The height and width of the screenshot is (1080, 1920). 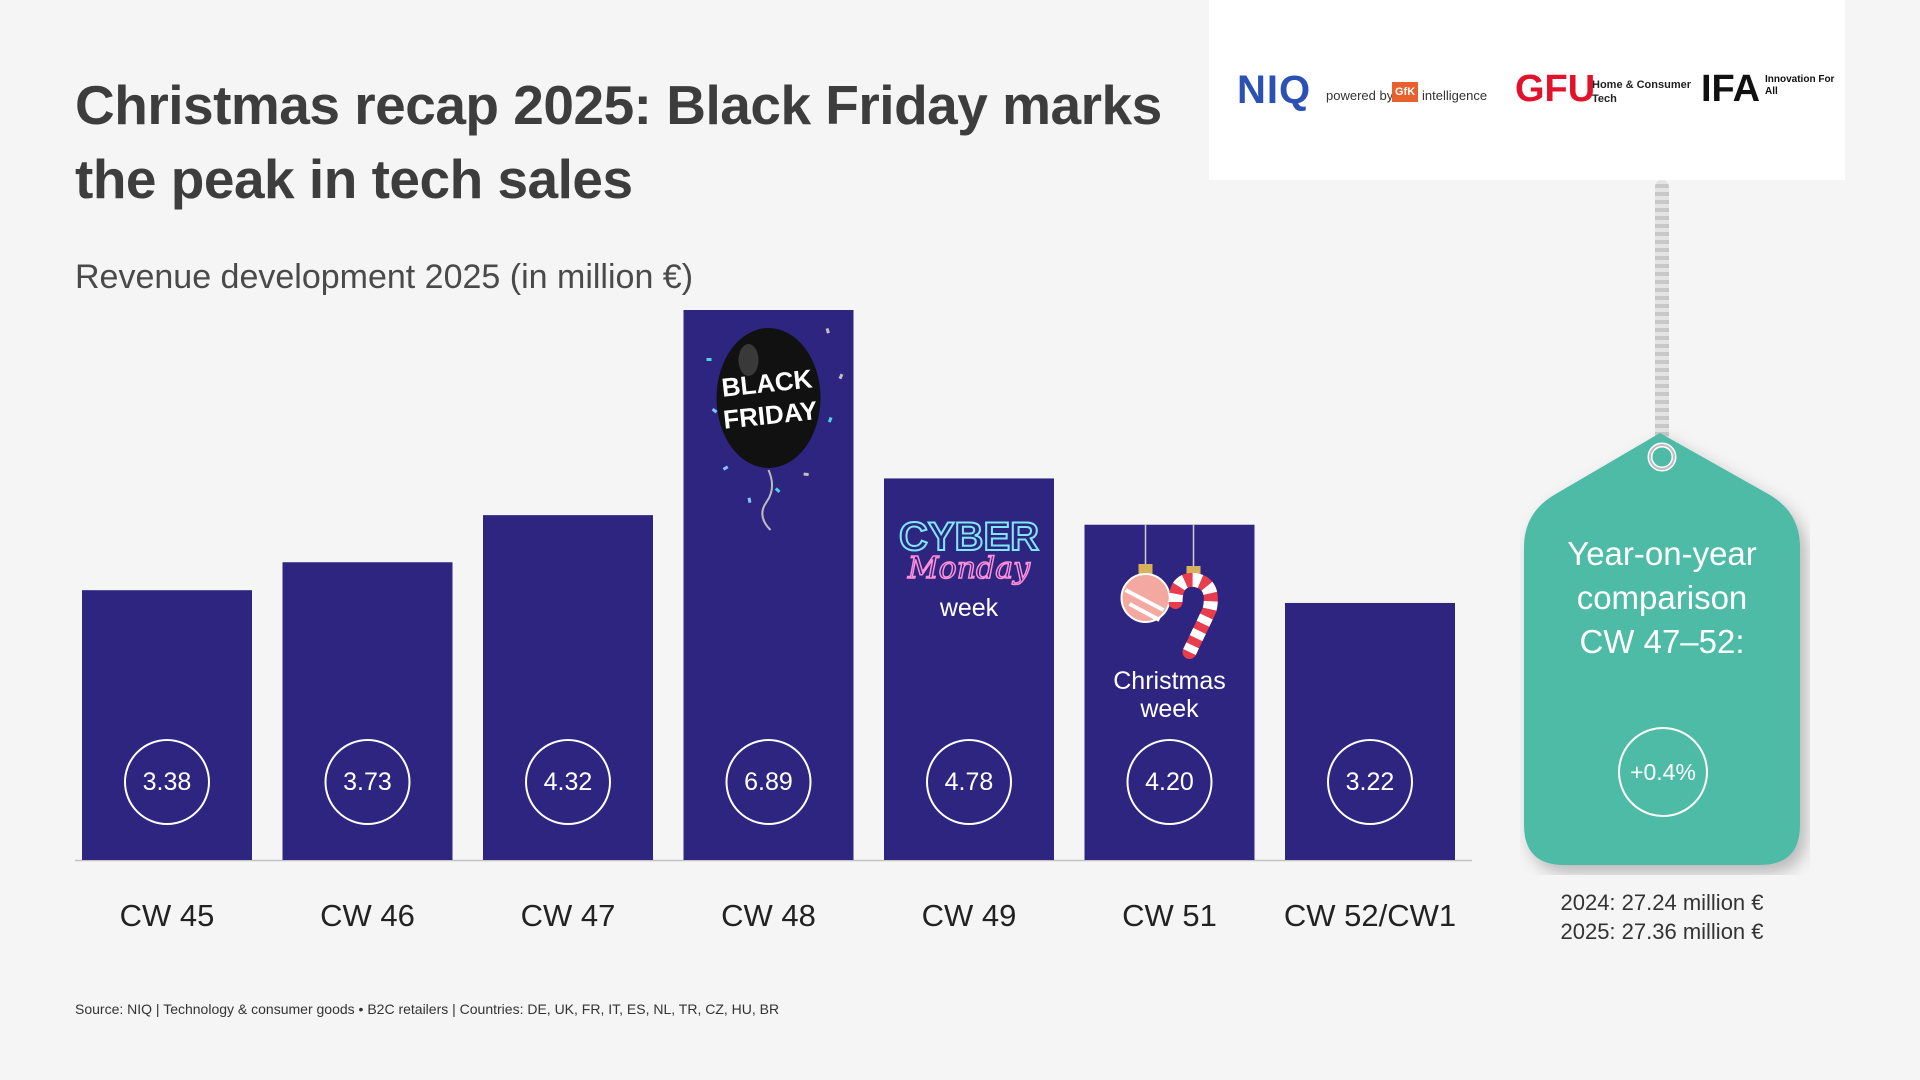 What do you see at coordinates (1662, 931) in the screenshot?
I see `yoy-note-2025: 2025: 27.36 million €` at bounding box center [1662, 931].